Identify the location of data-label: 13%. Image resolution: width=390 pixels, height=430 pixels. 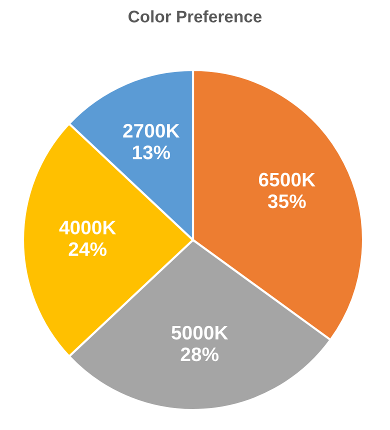
(151, 153).